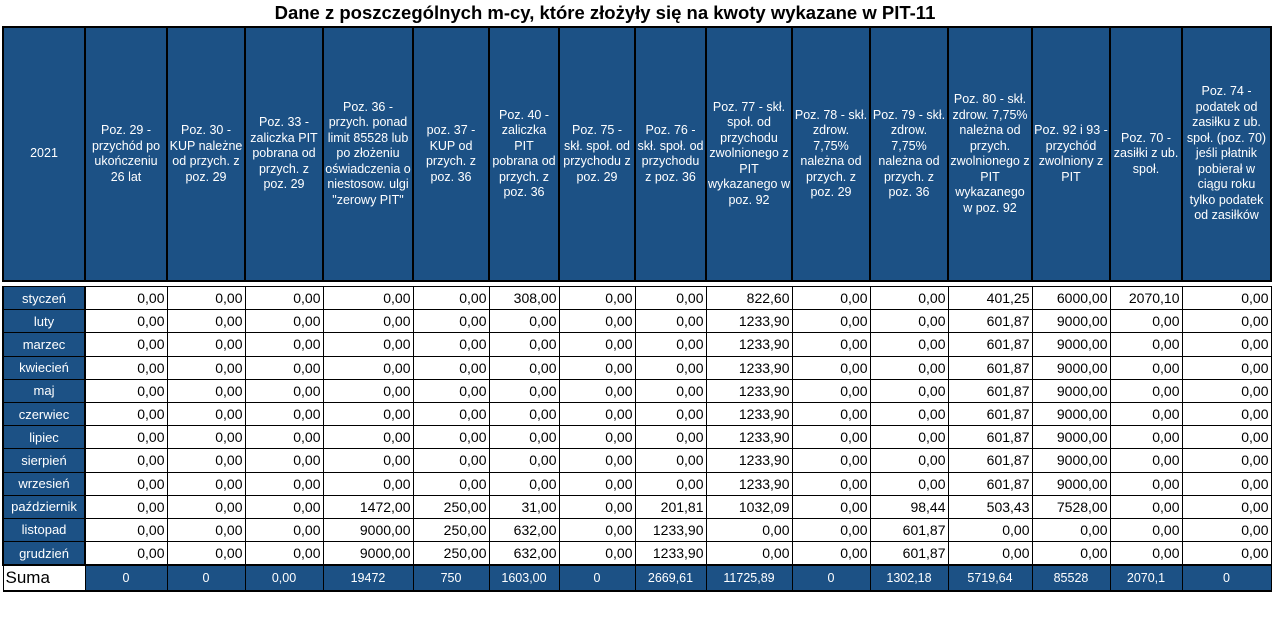 The height and width of the screenshot is (617, 1280). I want to click on year-header: 2021, so click(44, 154).